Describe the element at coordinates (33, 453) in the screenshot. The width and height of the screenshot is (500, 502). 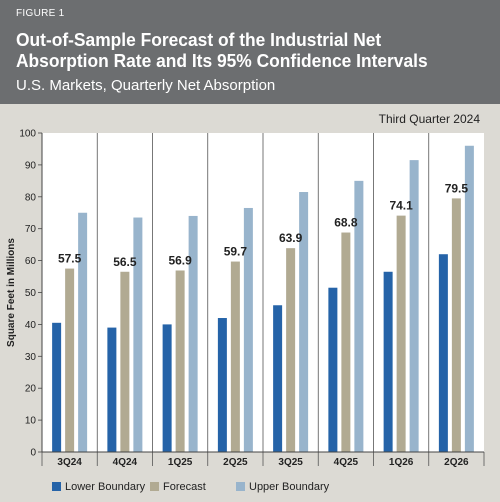
I see `y-tick-label: 0` at that location.